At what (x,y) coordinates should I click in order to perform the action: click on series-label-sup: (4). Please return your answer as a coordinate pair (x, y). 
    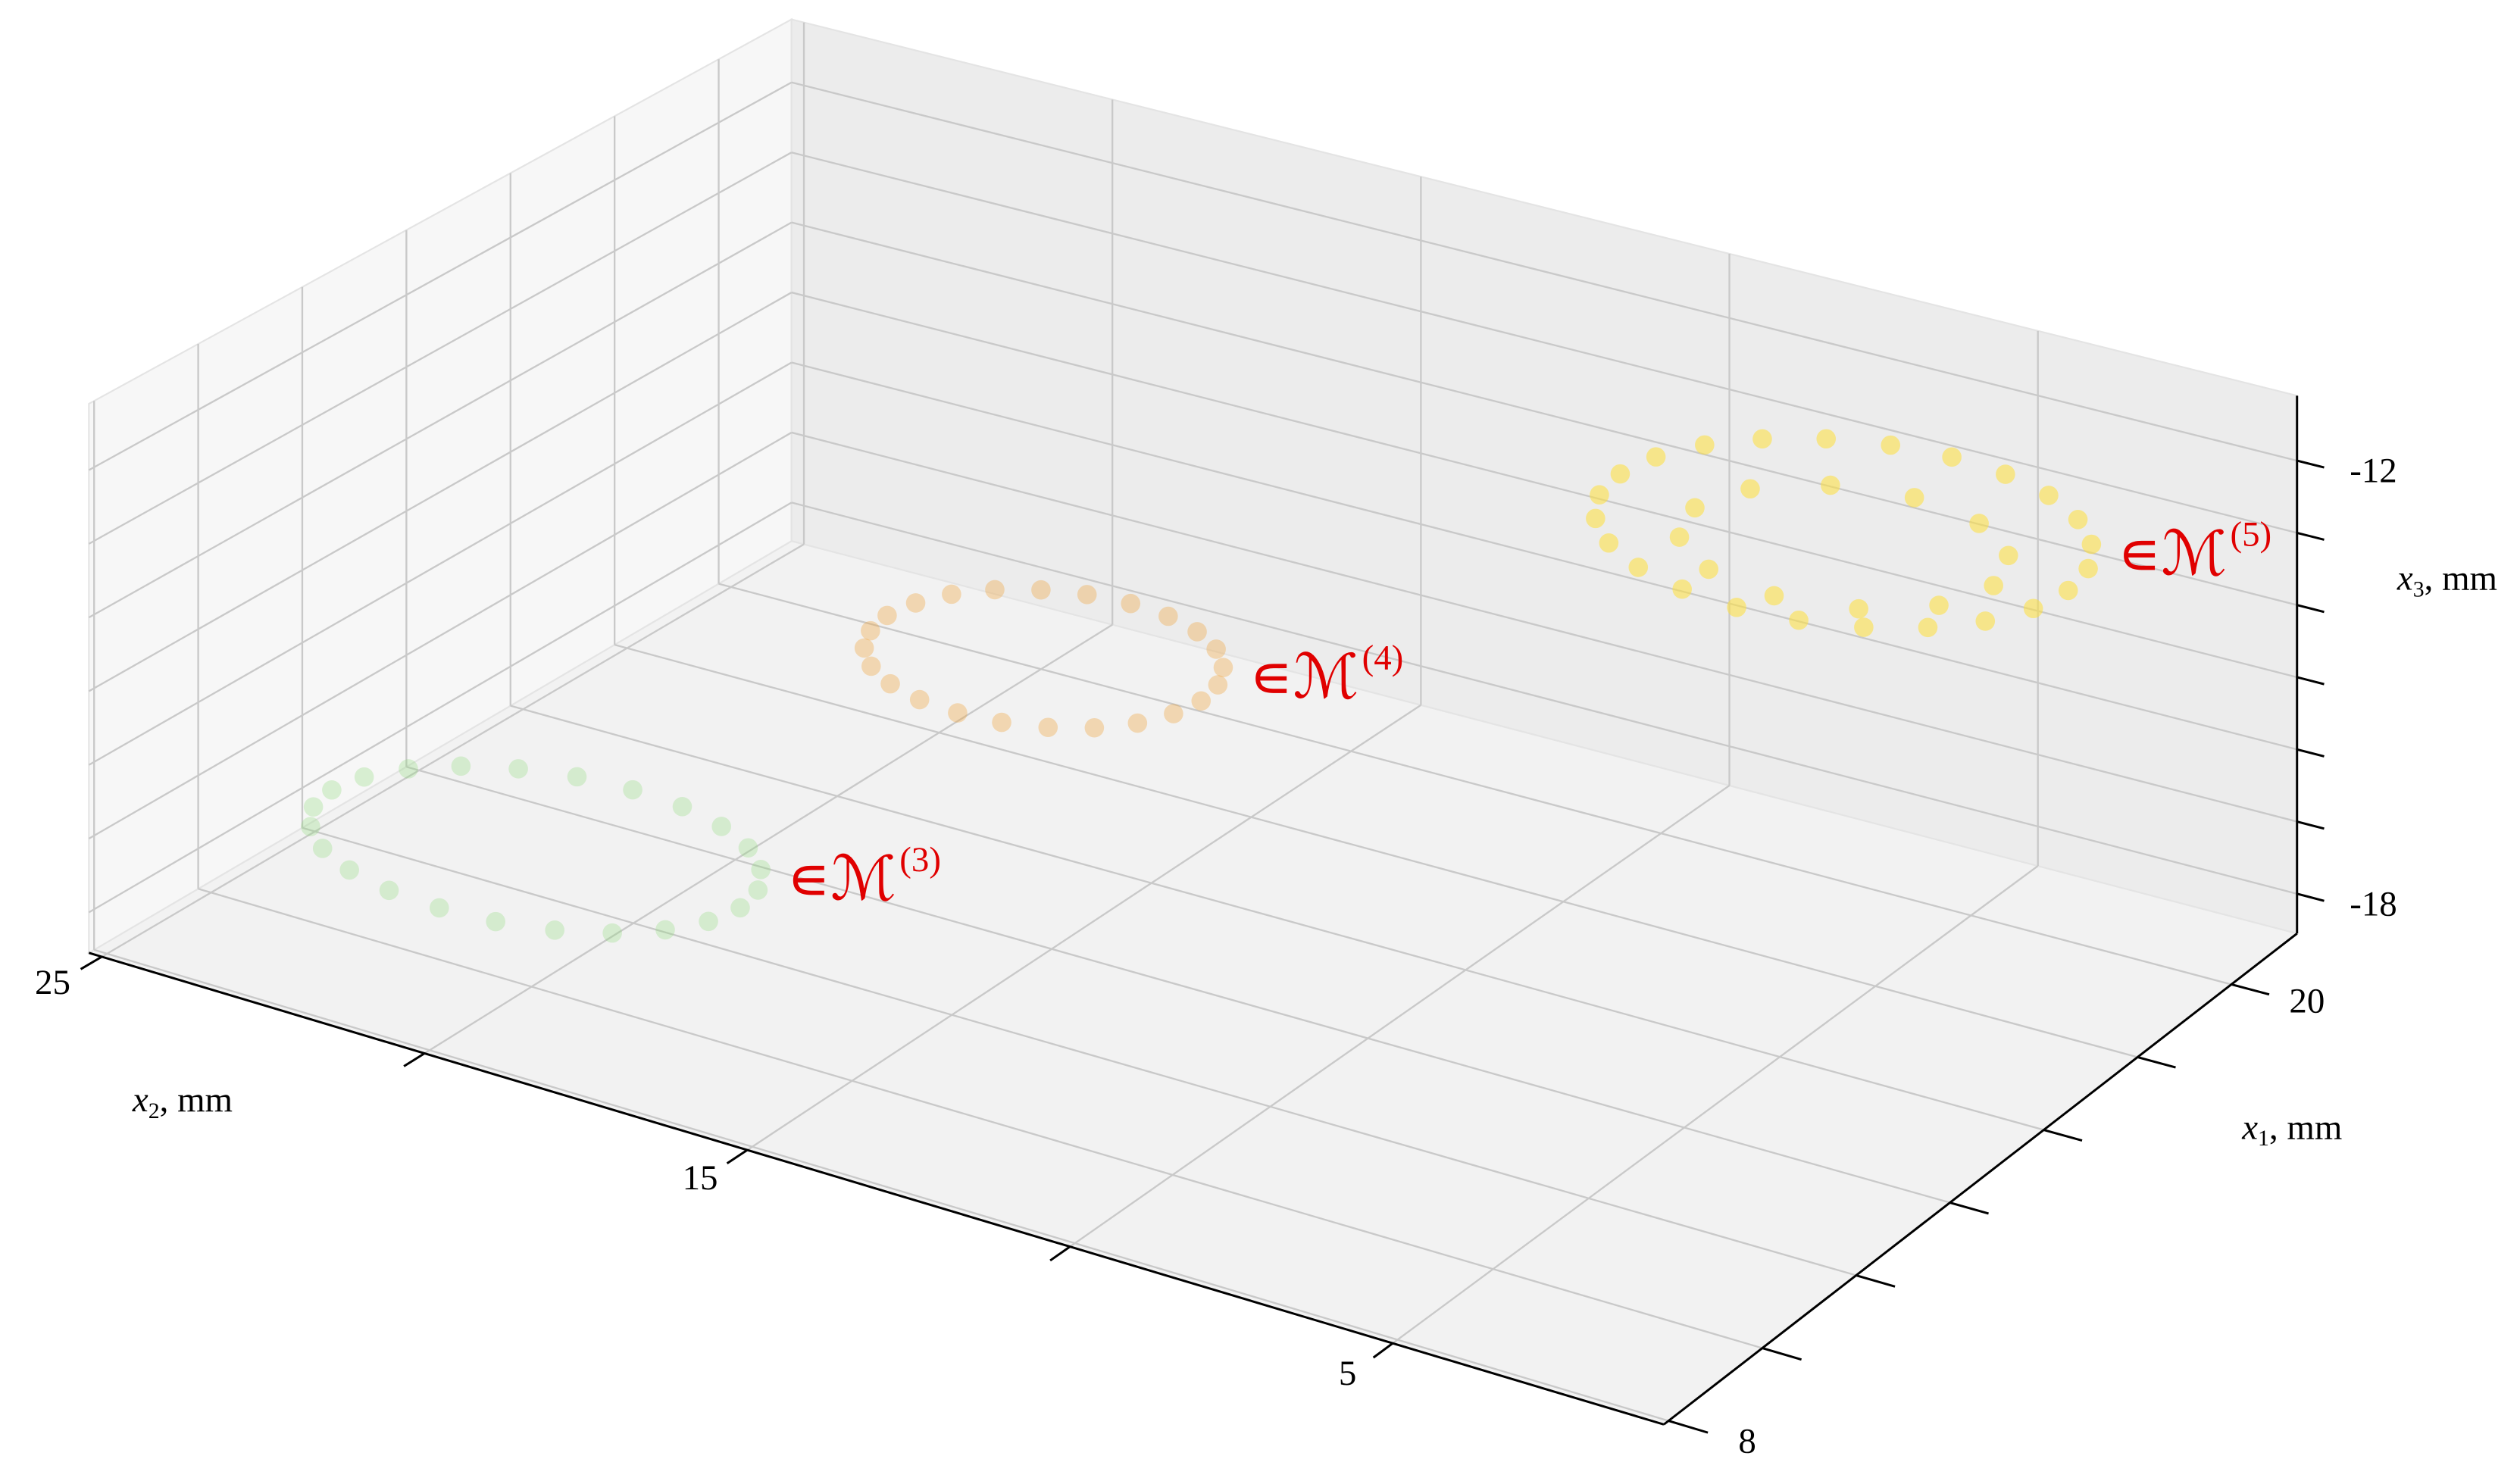
    Looking at the image, I should click on (1383, 657).